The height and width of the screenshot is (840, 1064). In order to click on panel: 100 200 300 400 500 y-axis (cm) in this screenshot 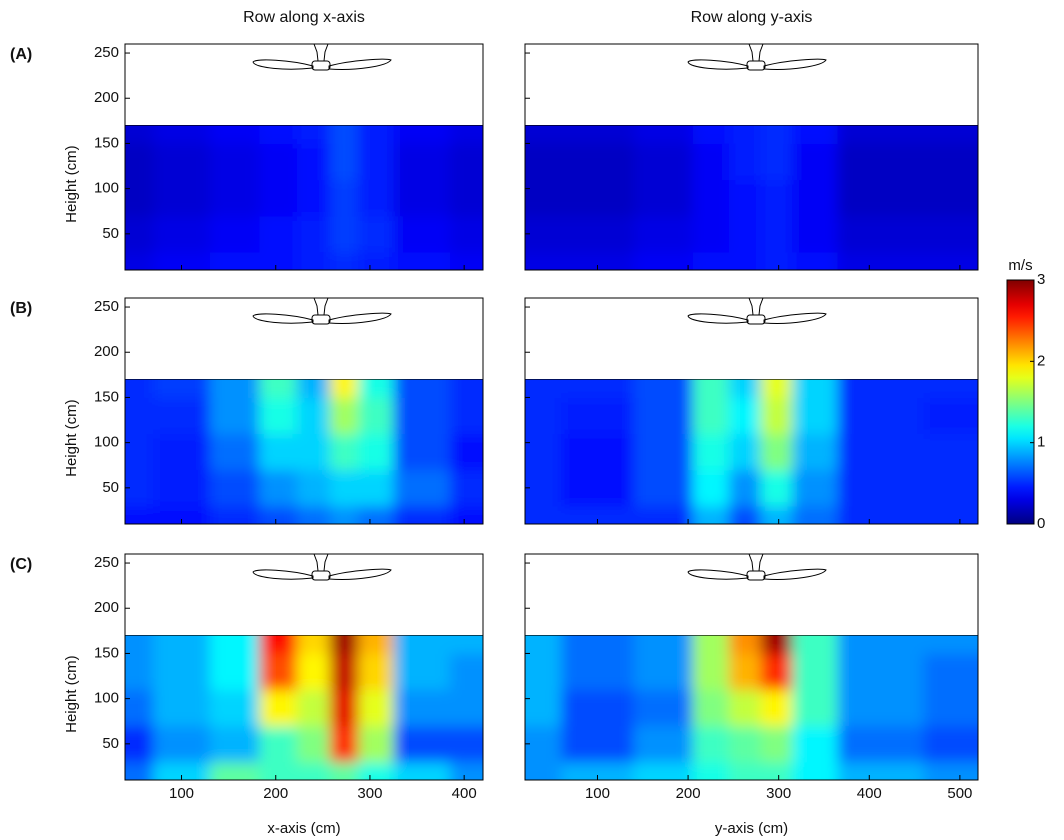, I will do `click(751, 695)`.